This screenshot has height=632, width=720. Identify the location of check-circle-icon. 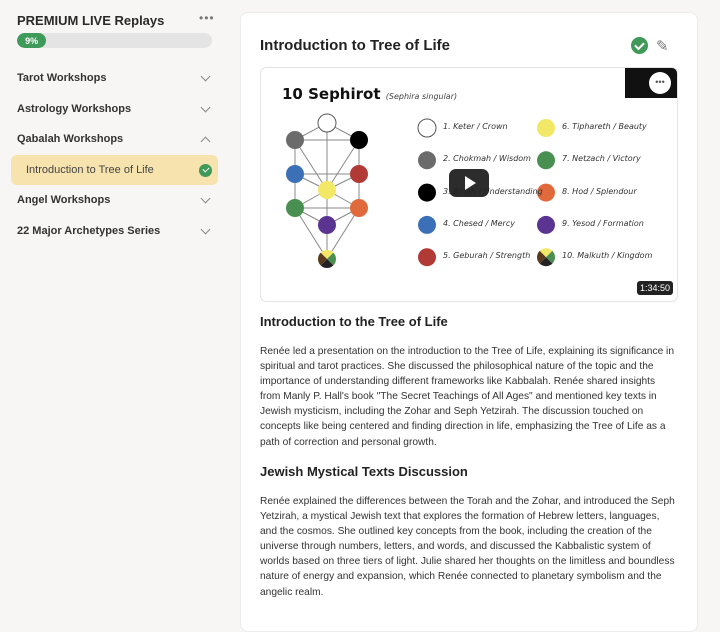
(205, 170).